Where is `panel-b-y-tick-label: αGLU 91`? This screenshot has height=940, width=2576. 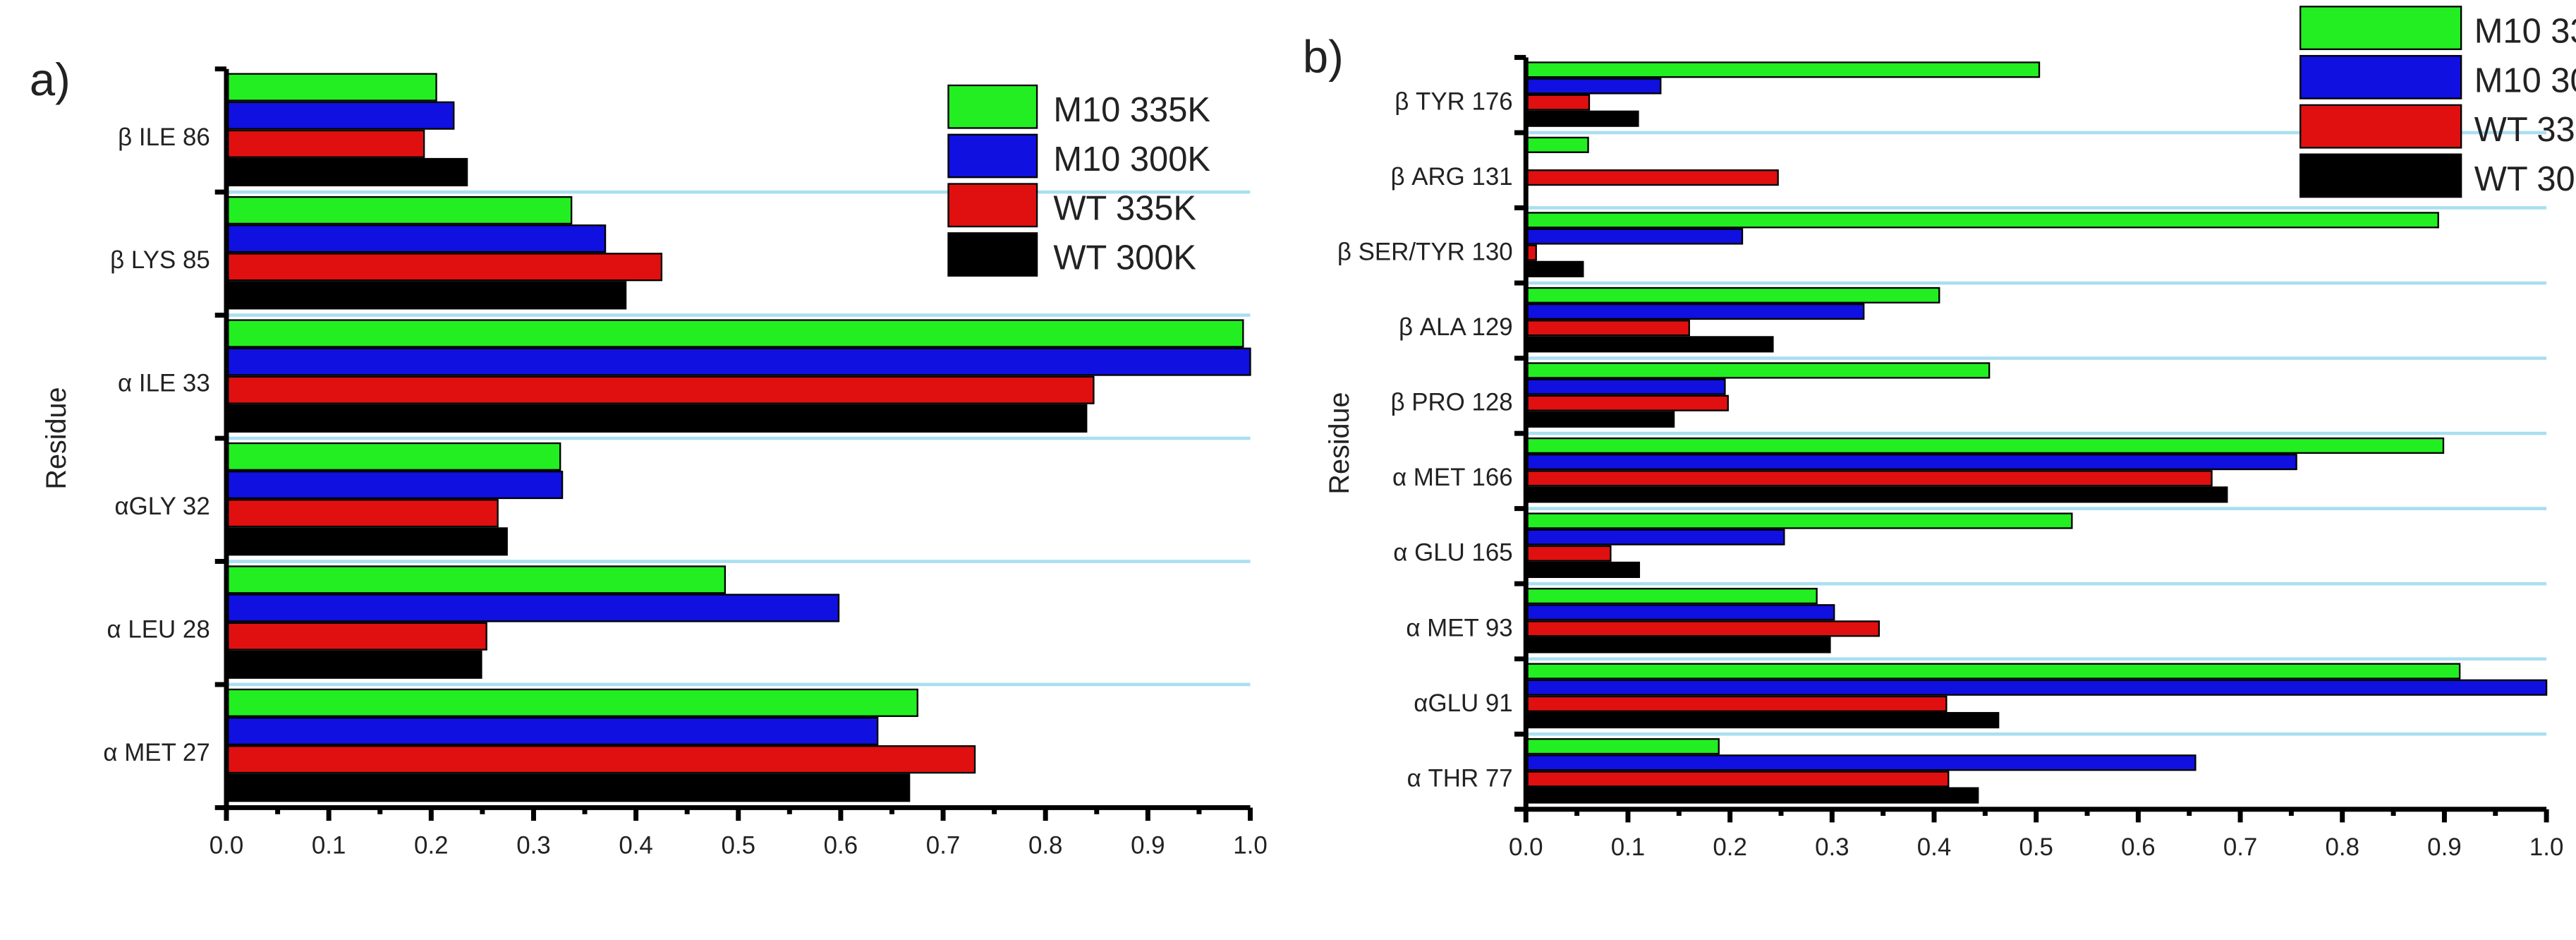
panel-b-y-tick-label: αGLU 91 is located at coordinates (1463, 703).